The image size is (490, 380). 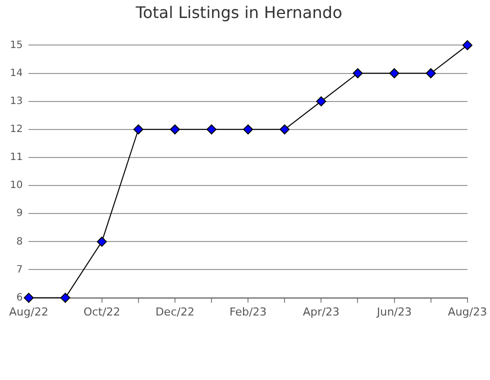 What do you see at coordinates (16, 186) in the screenshot?
I see `y-tick-label: 10` at bounding box center [16, 186].